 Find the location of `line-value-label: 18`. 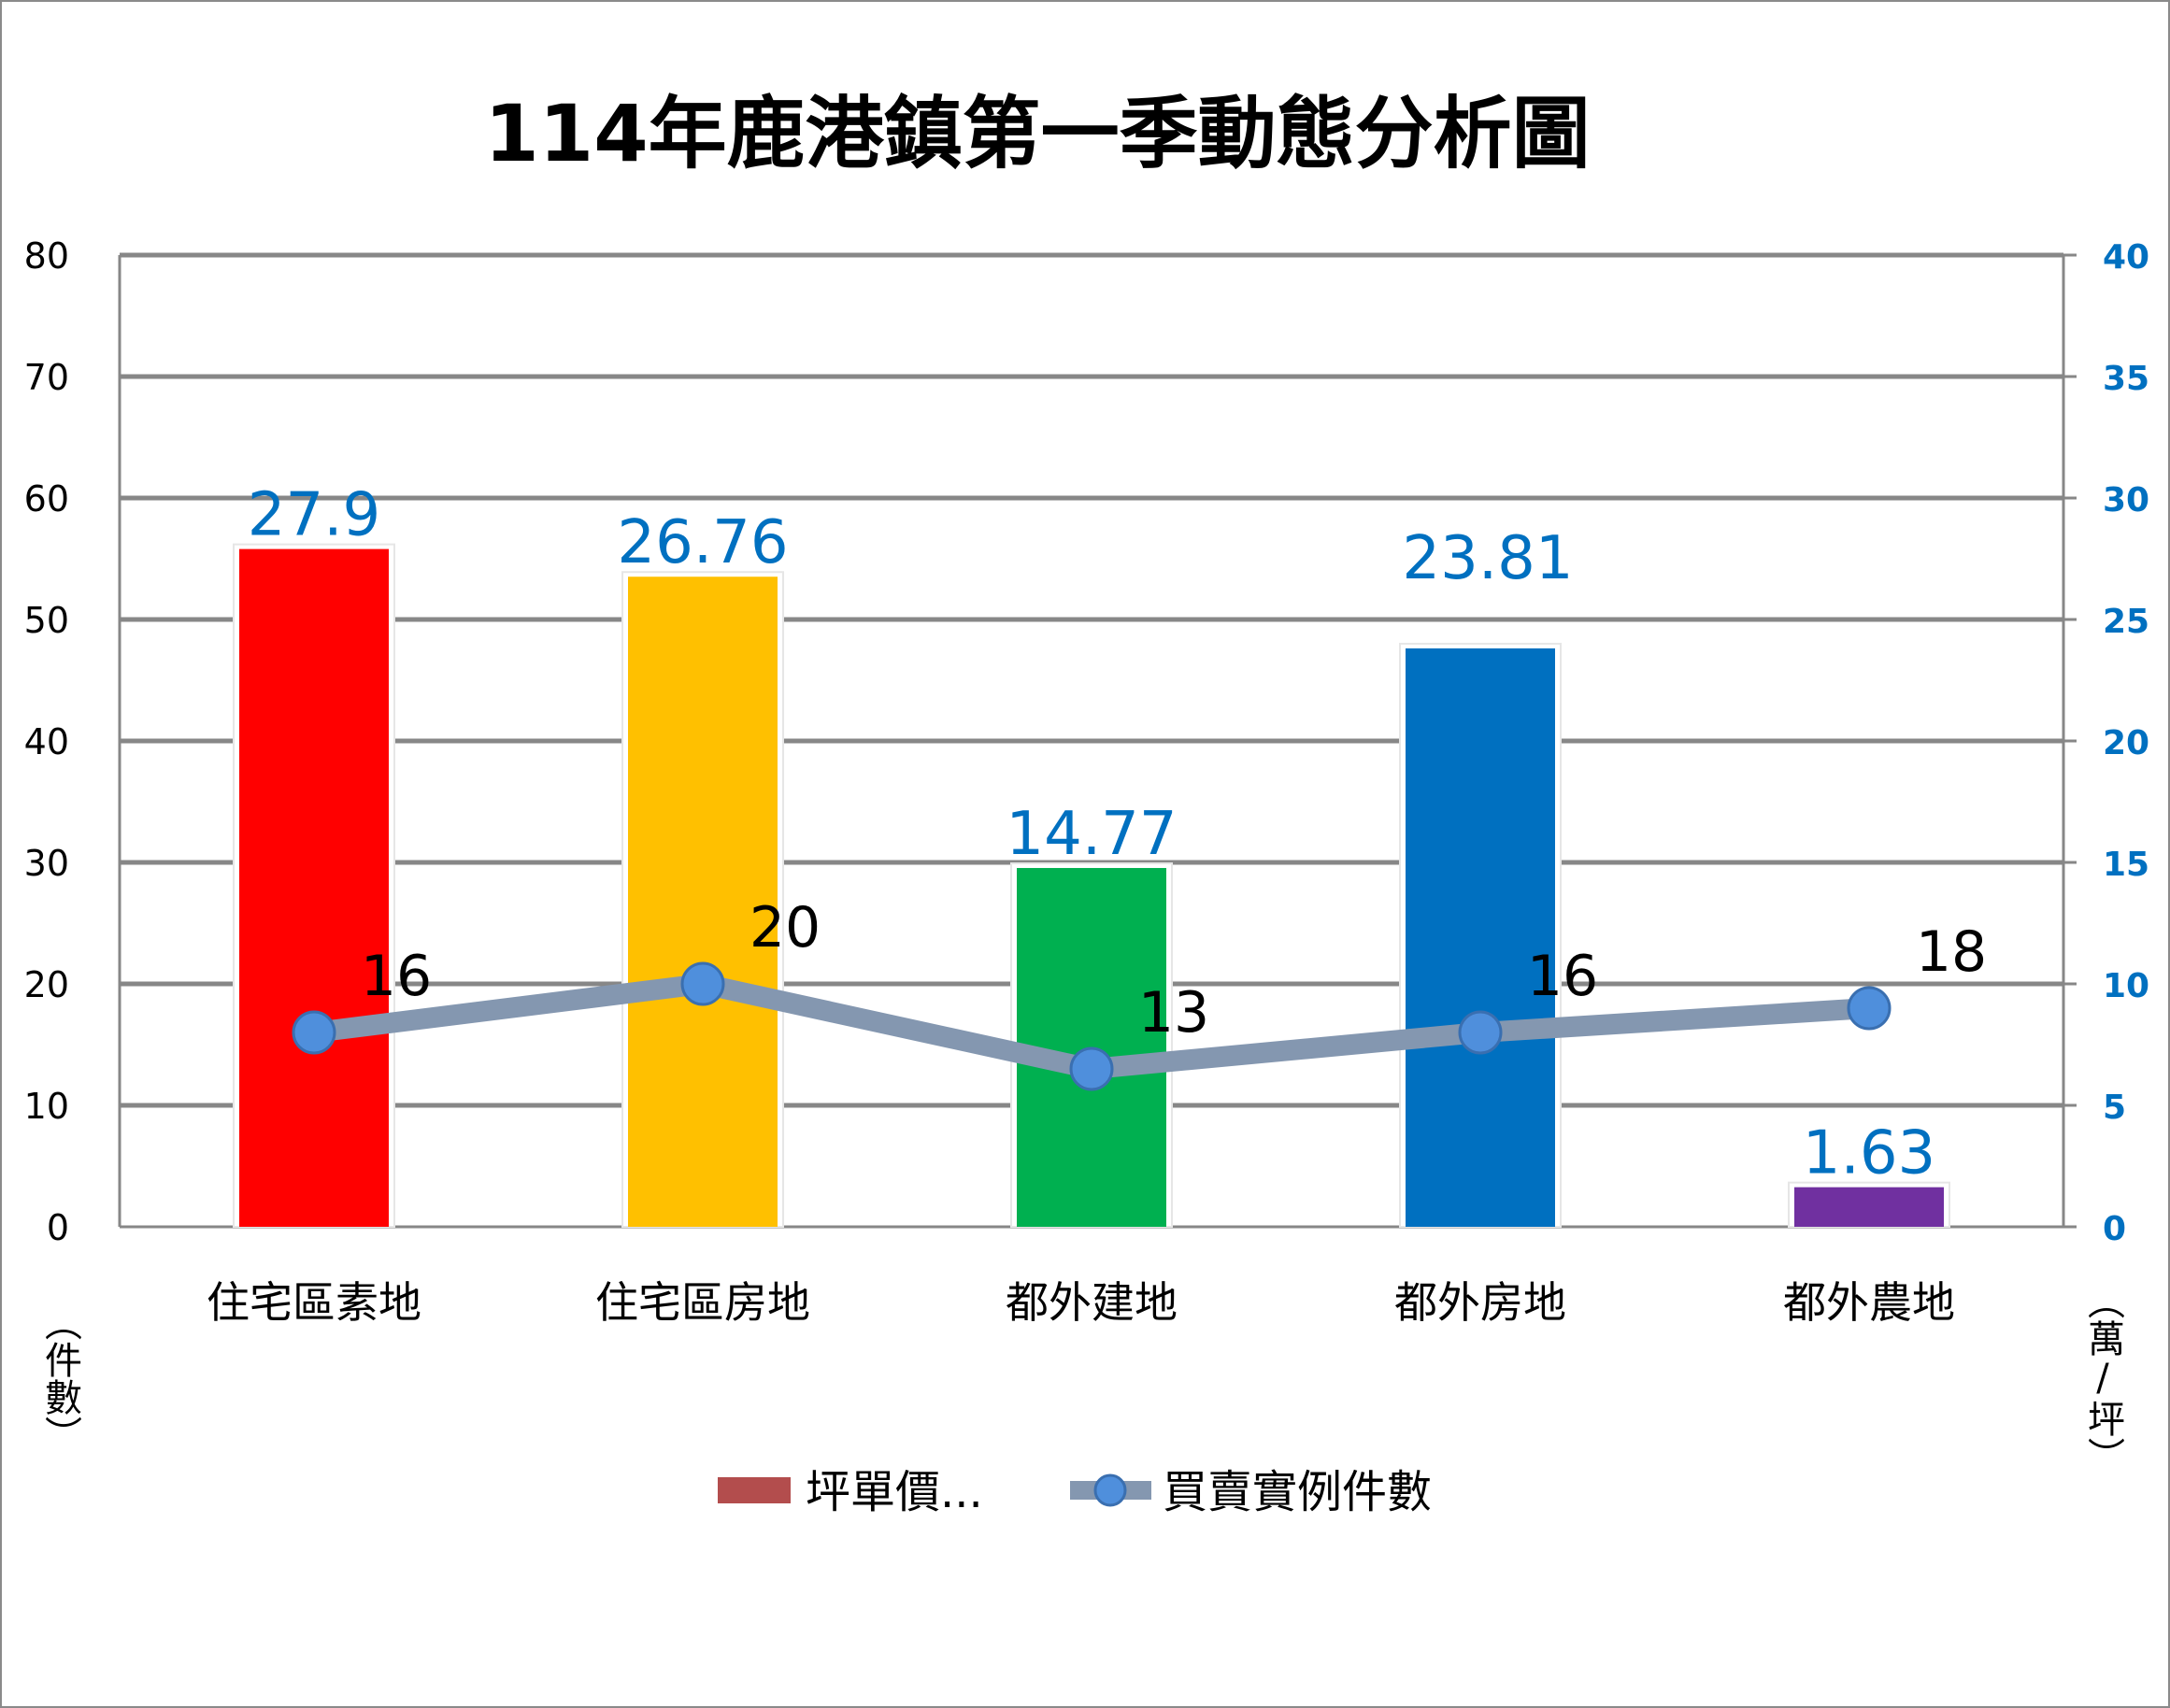

line-value-label: 18 is located at coordinates (1951, 952).